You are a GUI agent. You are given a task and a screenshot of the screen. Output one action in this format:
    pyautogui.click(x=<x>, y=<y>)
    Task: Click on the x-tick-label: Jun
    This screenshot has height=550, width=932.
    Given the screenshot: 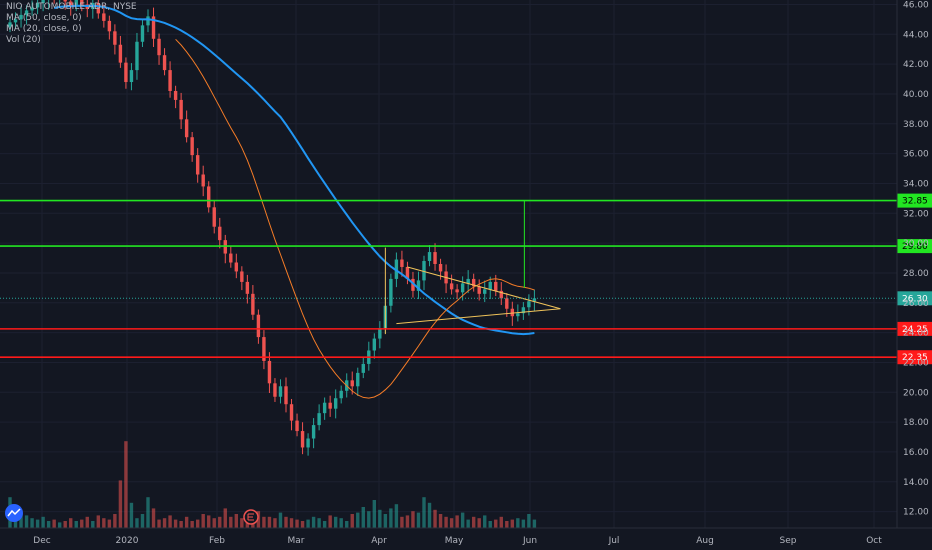 What is the action you would take?
    pyautogui.click(x=529, y=541)
    